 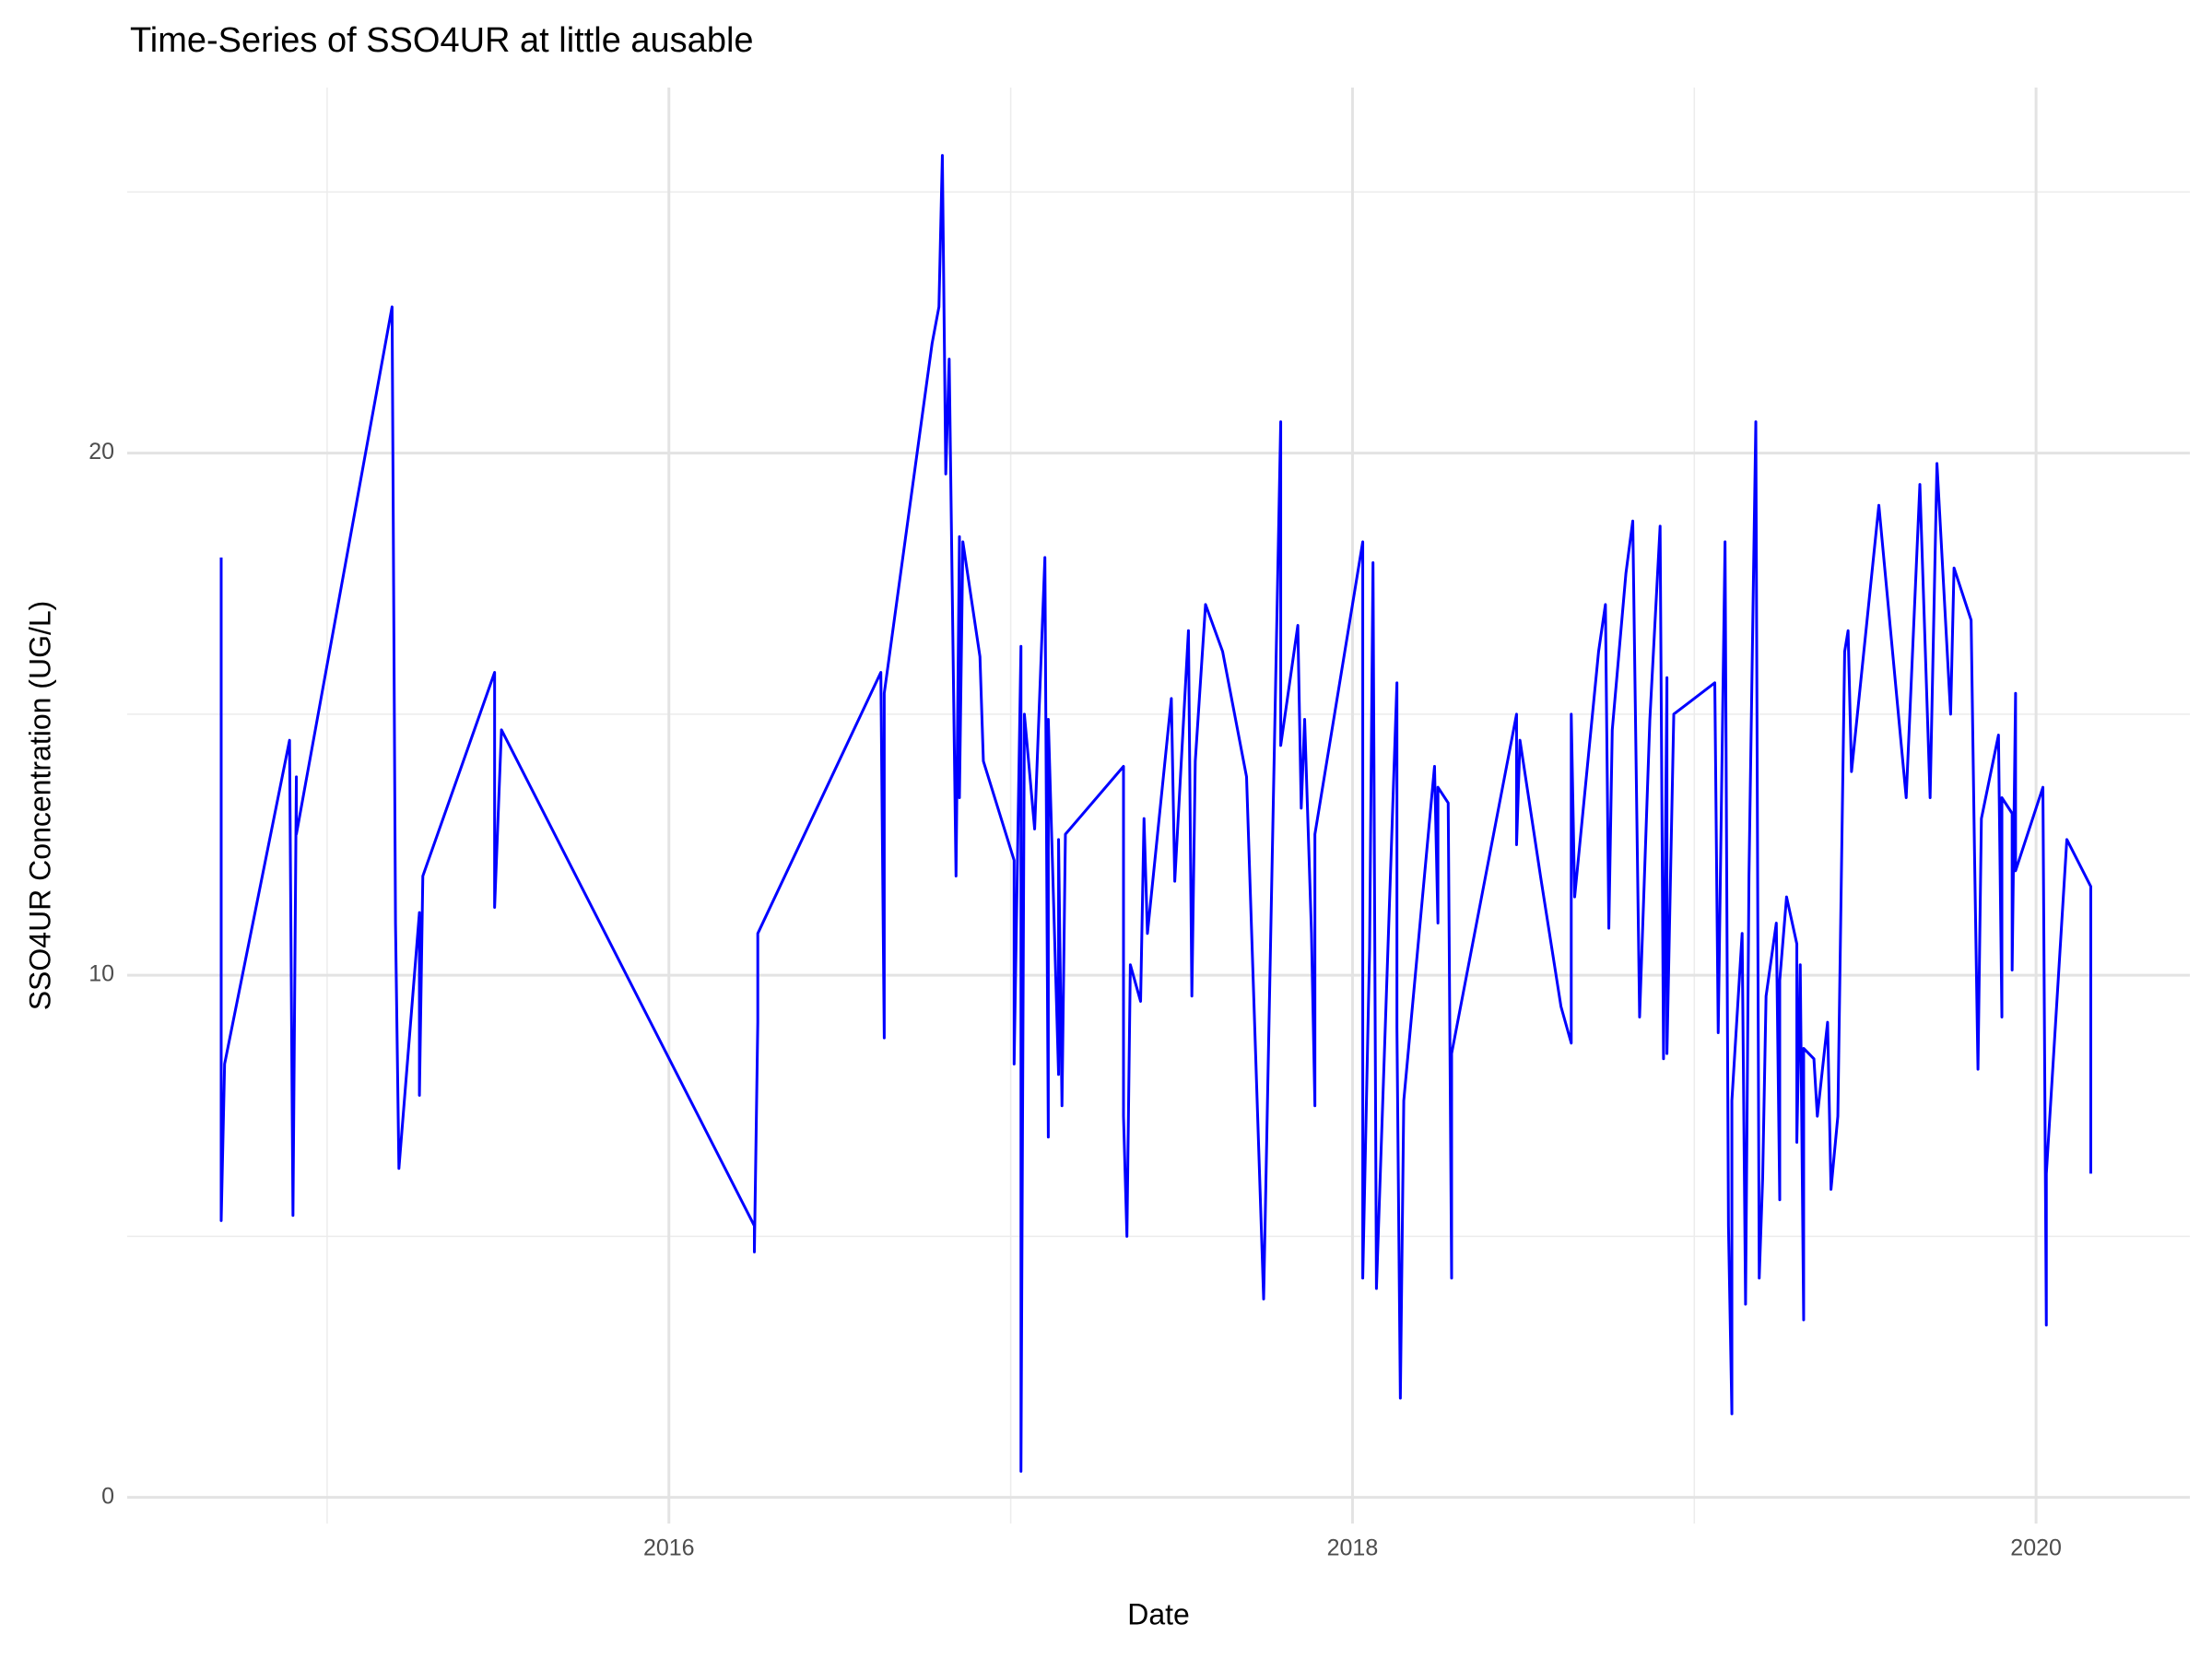 I want to click on x-tick-label: 2020, so click(x=2036, y=1548).